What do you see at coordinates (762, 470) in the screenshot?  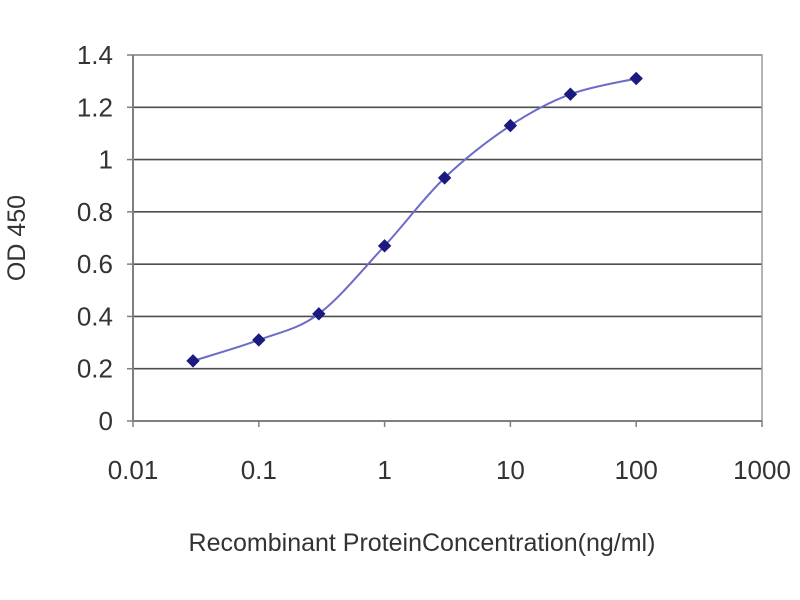 I see `x-tick-label-5: 1000` at bounding box center [762, 470].